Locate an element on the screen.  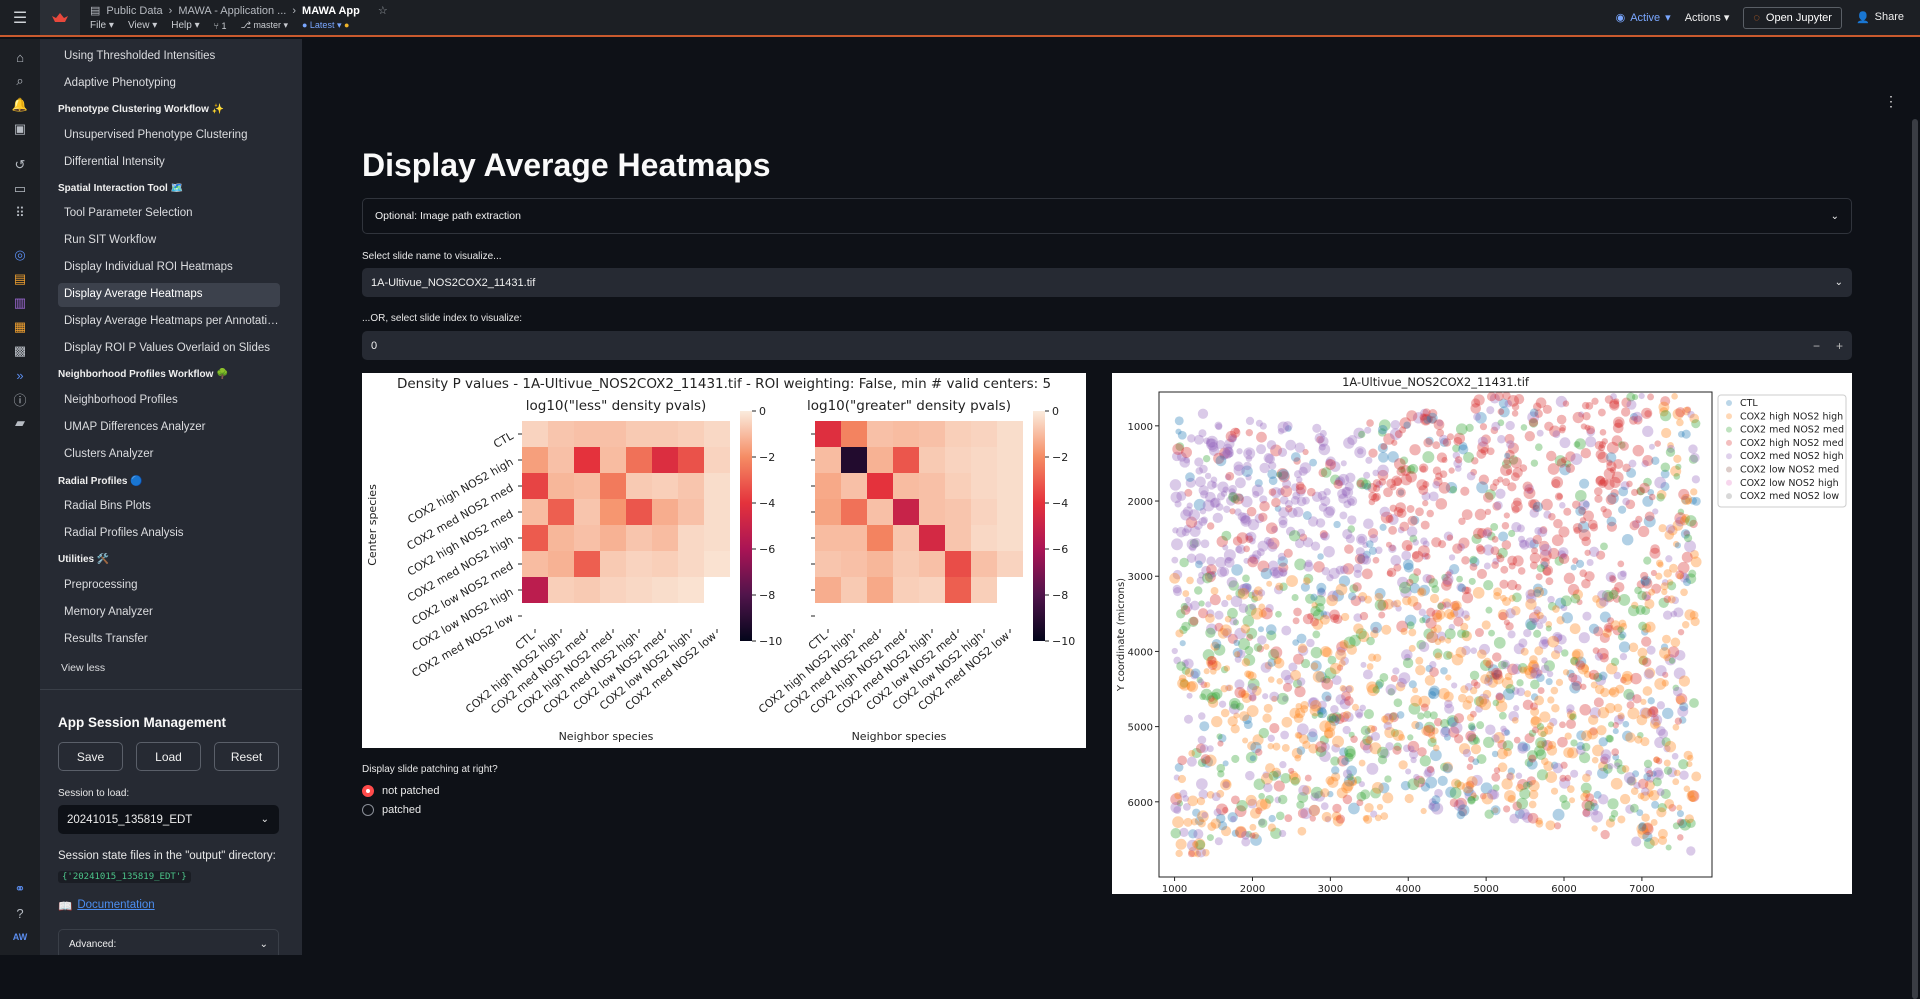
model-icon: ▩ is located at coordinates (20, 350).